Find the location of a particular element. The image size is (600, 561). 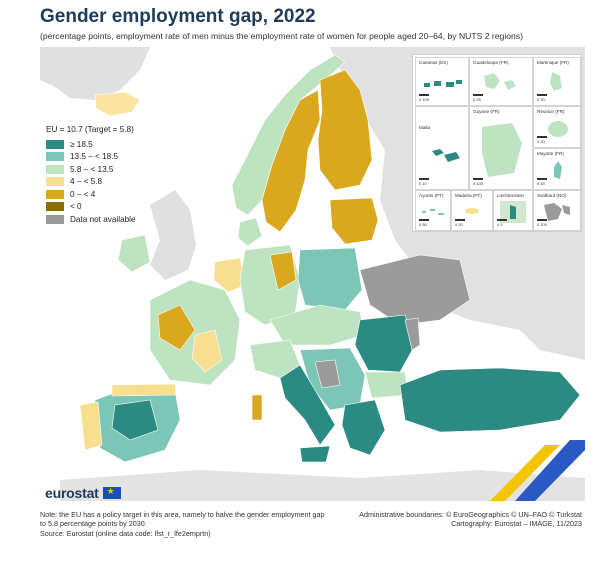

benelux-regions is located at coordinates (230, 275).